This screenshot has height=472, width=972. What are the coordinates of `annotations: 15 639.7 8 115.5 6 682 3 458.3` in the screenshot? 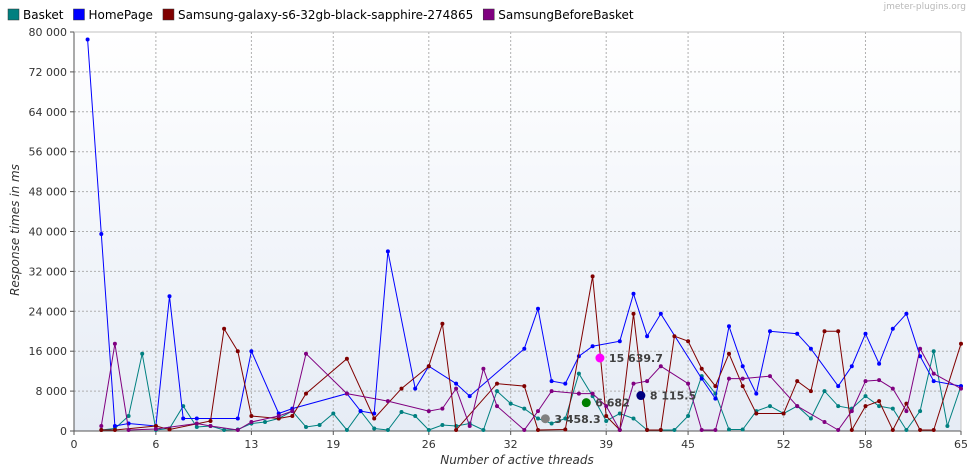 It's located at (618, 389).